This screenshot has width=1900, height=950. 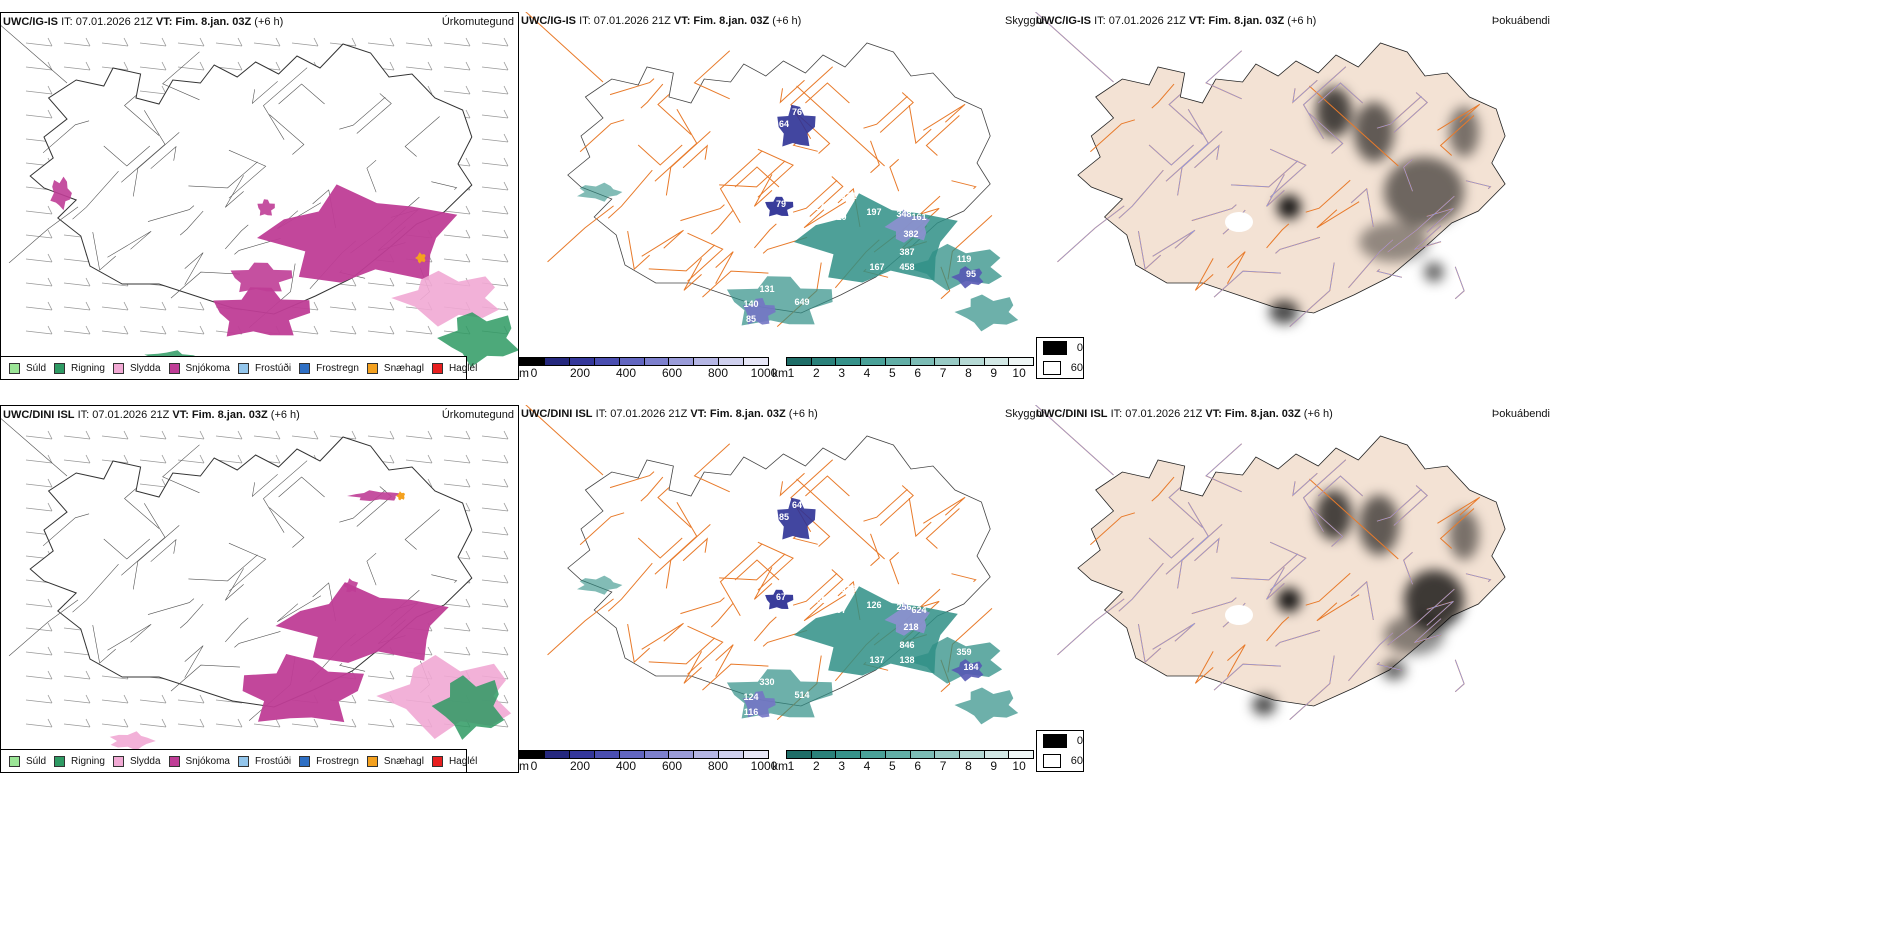 I want to click on colorbar-unit: m, so click(x=524, y=766).